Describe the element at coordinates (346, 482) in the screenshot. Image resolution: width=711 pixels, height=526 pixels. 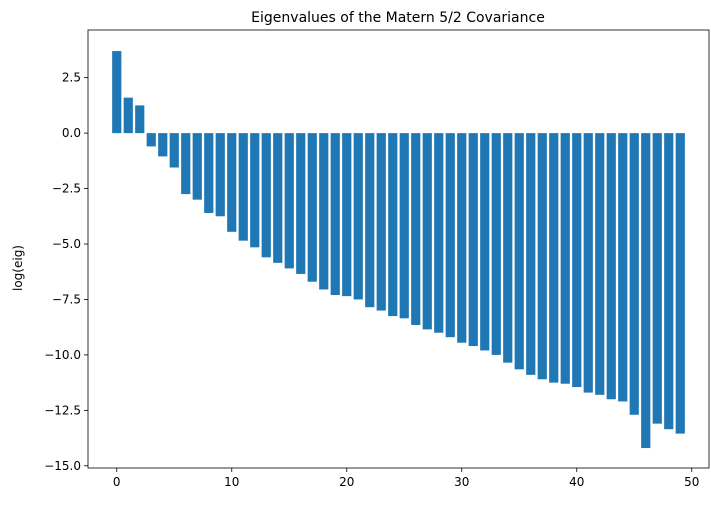
I see `x-tick-label: 20` at that location.